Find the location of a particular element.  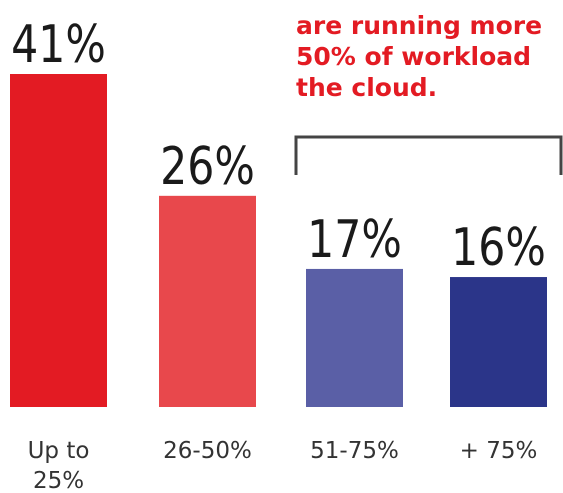

category-label-4: + 75% is located at coordinates (499, 451).